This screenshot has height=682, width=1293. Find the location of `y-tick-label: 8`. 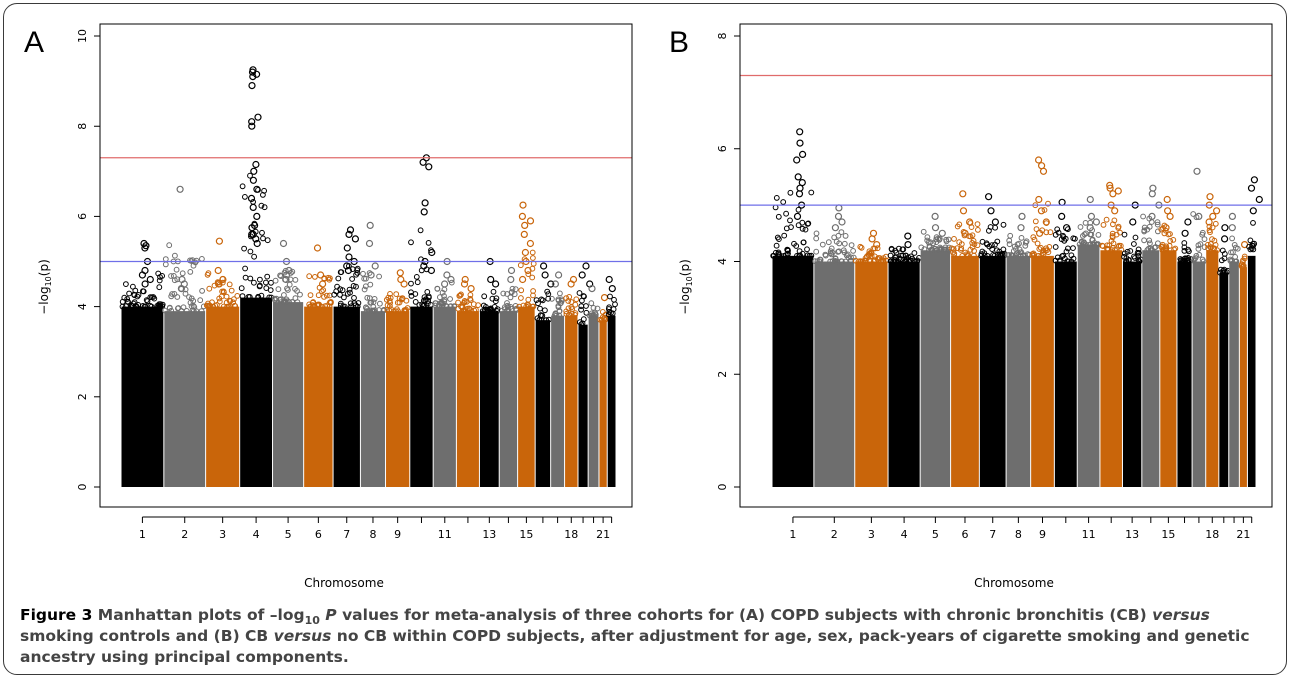

y-tick-label: 8 is located at coordinates (82, 126).